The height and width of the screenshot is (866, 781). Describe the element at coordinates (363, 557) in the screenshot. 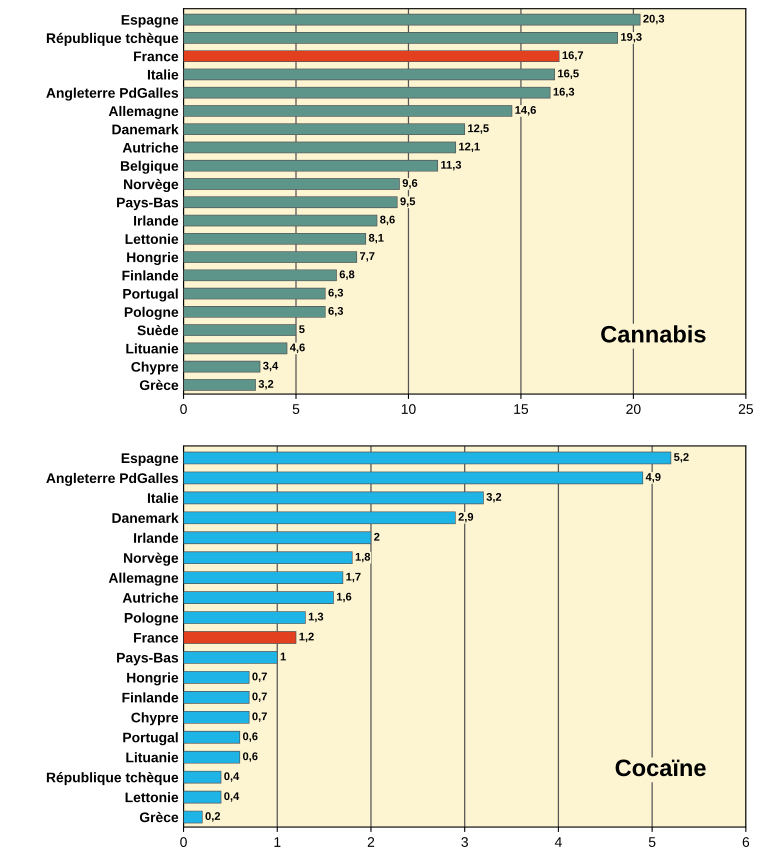

I see `data-label: 1,8` at that location.